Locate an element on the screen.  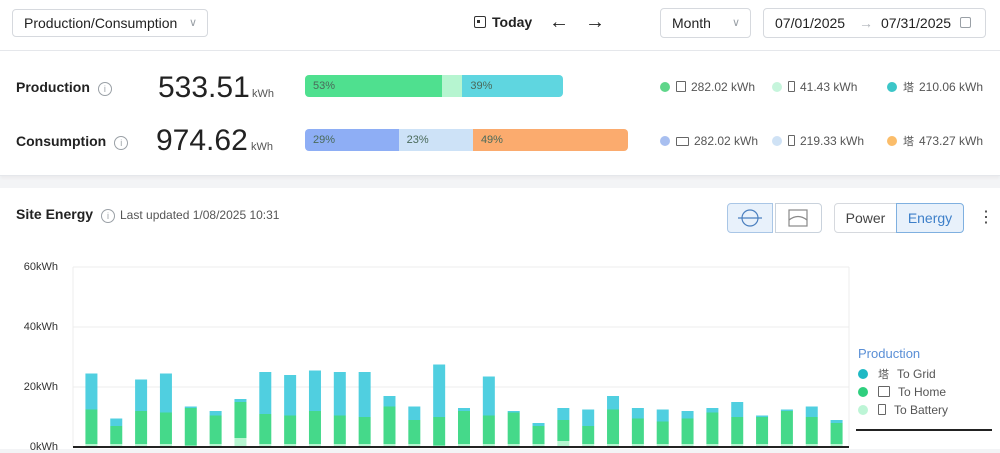
production-label: Production is located at coordinates (53, 87).